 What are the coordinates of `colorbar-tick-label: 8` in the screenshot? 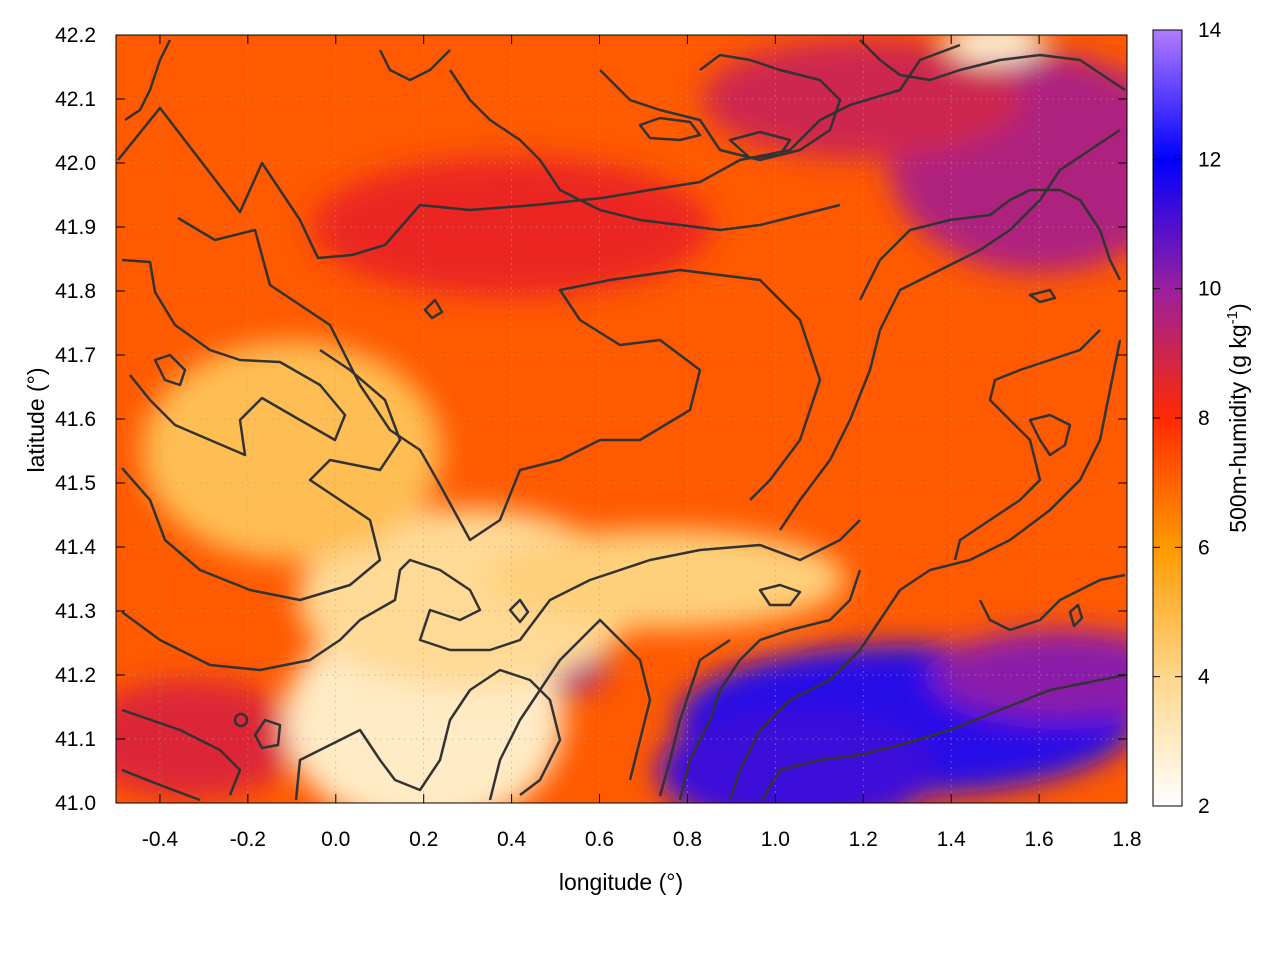 It's located at (1204, 418).